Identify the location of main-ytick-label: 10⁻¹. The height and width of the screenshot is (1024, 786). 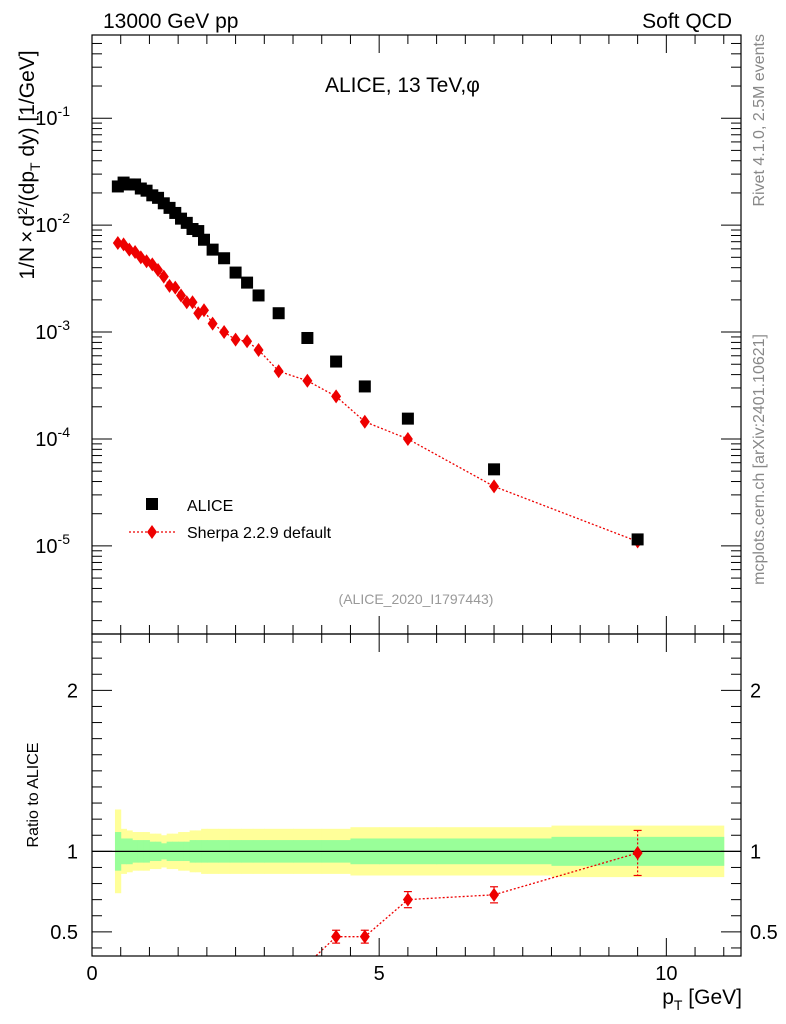
(52, 116).